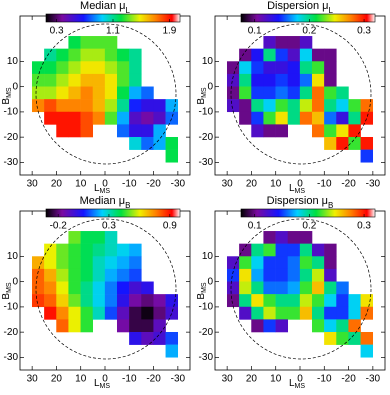 This screenshot has height=395, width=390. I want to click on colorbar-tick-label: 0.1, so click(255, 226).